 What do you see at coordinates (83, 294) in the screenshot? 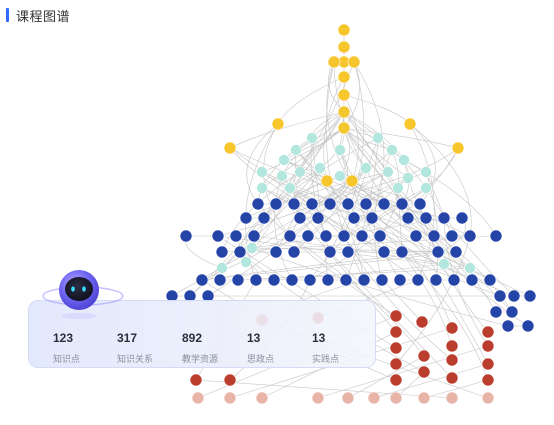
I see `robot-assistant-icon` at bounding box center [83, 294].